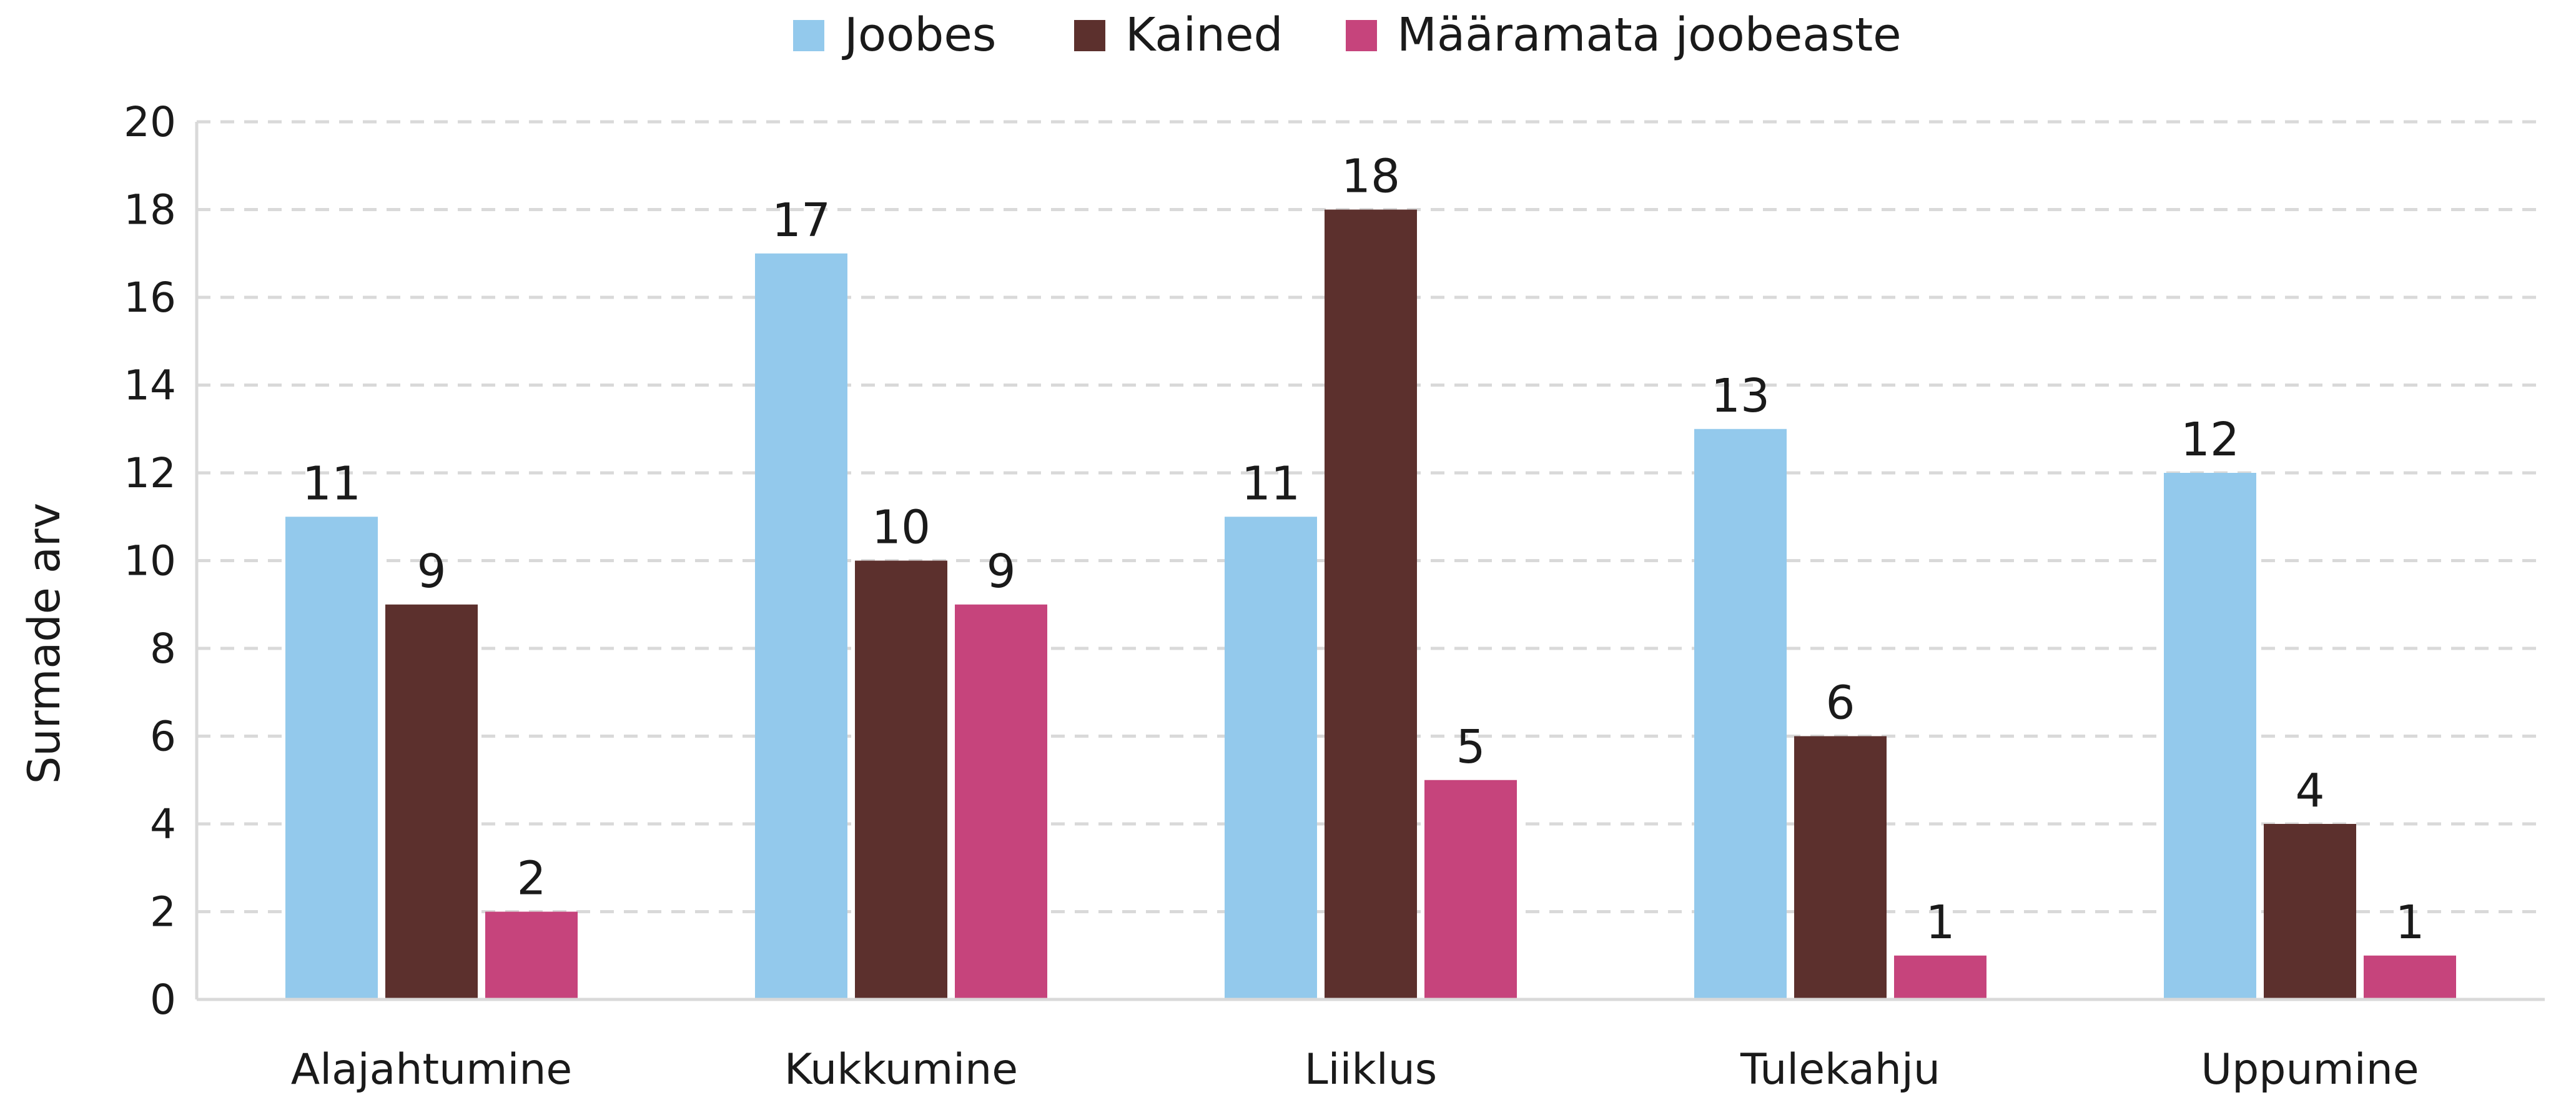 Image resolution: width=2576 pixels, height=1115 pixels. What do you see at coordinates (1204, 35) in the screenshot?
I see `legend-label: Kained` at bounding box center [1204, 35].